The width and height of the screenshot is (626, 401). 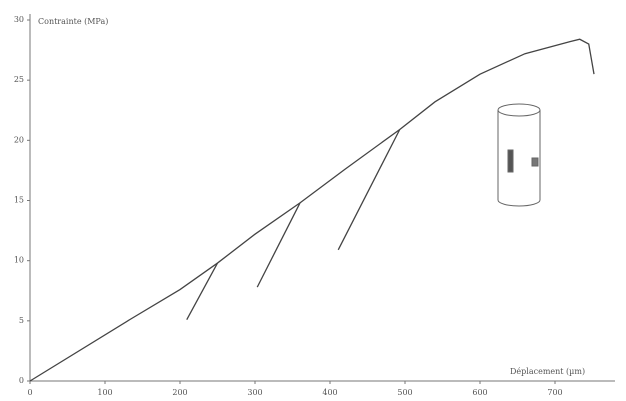 I want to click on x-tick-label: 0, so click(x=29, y=392).